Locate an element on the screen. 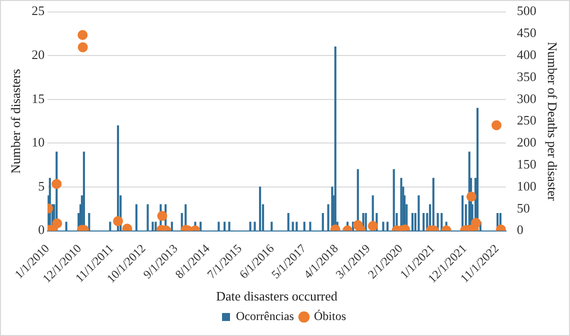 Image resolution: width=570 pixels, height=336 pixels. y2-tick-label: 250 is located at coordinates (526, 120).